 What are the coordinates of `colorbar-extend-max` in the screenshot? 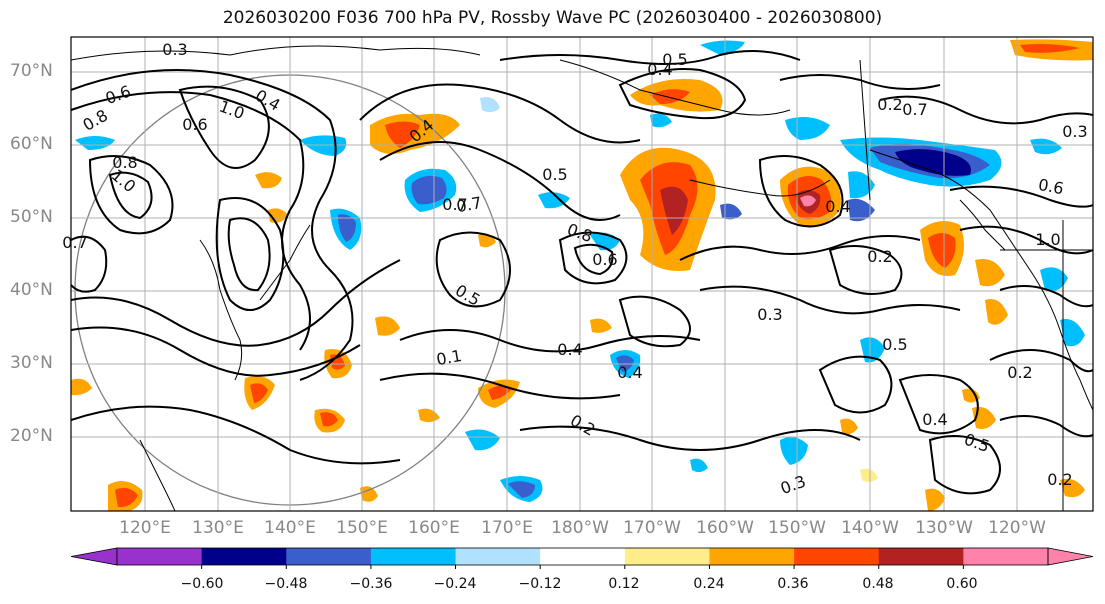 It's located at (1070, 556).